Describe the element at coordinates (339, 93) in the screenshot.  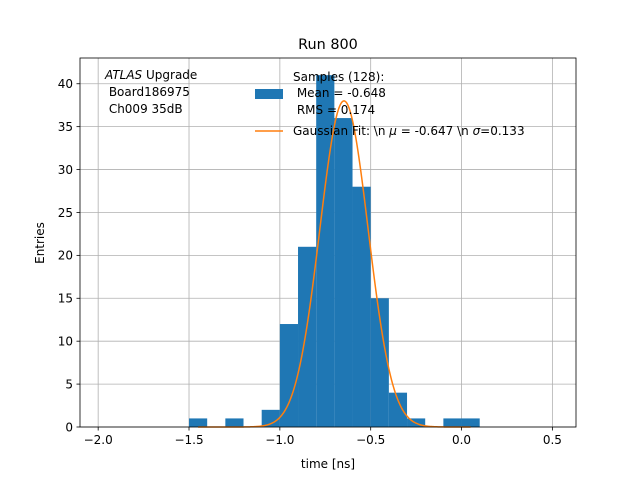
I see `legend-hist-line-2: Mean = -0.648` at that location.